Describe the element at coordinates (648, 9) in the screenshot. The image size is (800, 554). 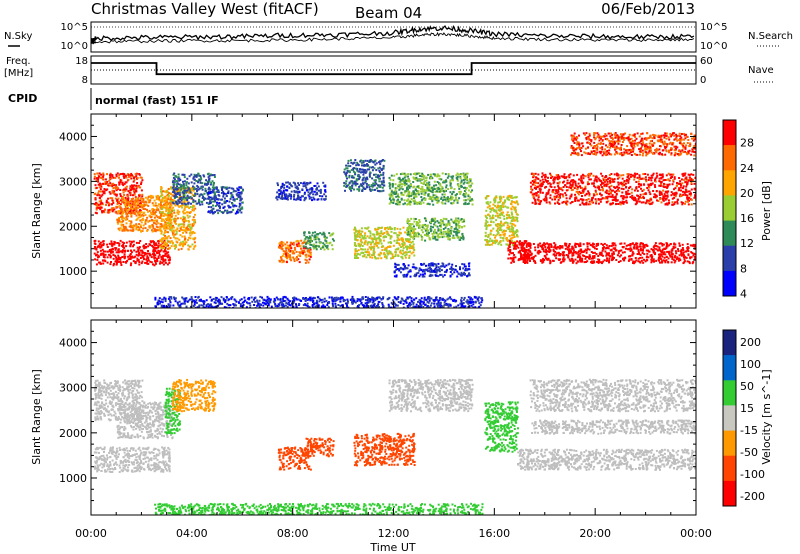
I see `date-label: 06/Feb/2013` at that location.